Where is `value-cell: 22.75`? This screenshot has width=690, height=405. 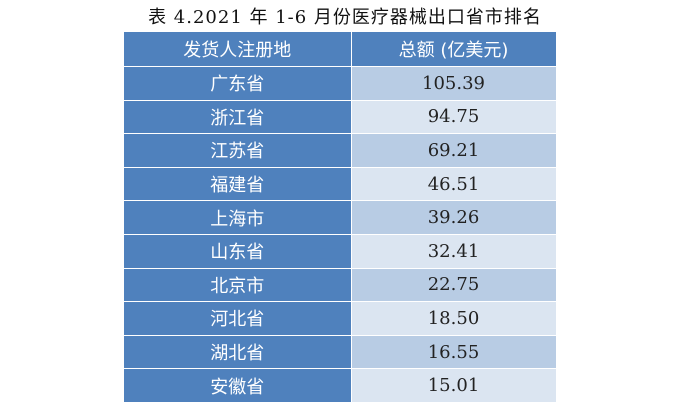
value-cell: 22.75 is located at coordinates (454, 285).